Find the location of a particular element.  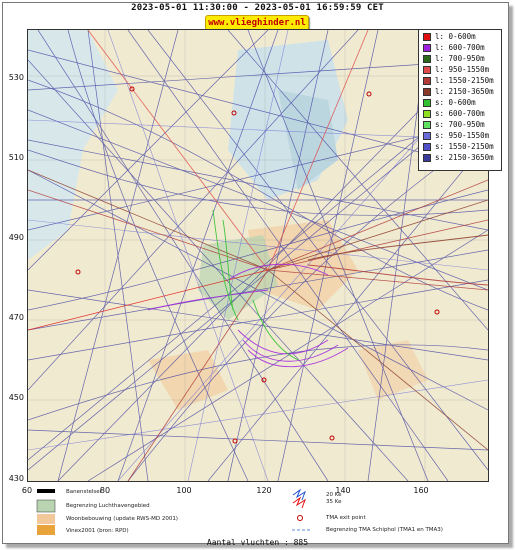

key-35ke-label: 35 Ke is located at coordinates (334, 502).